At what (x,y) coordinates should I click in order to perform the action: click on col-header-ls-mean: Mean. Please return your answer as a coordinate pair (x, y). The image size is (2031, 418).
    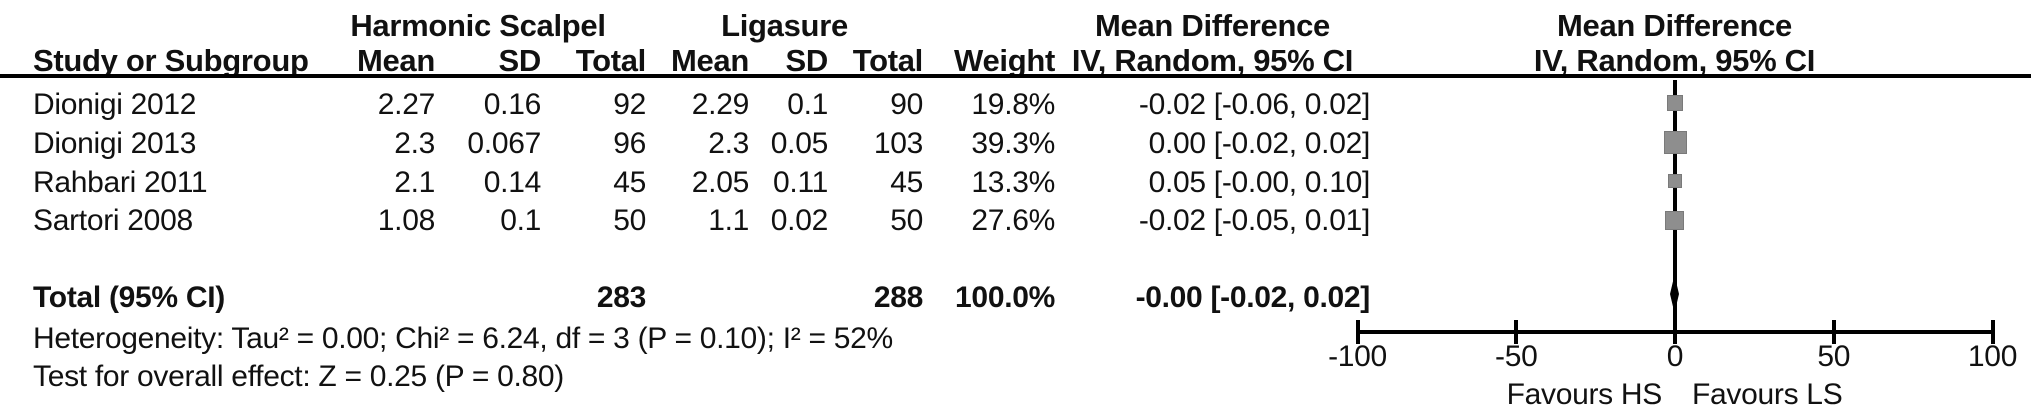
    Looking at the image, I should click on (709, 60).